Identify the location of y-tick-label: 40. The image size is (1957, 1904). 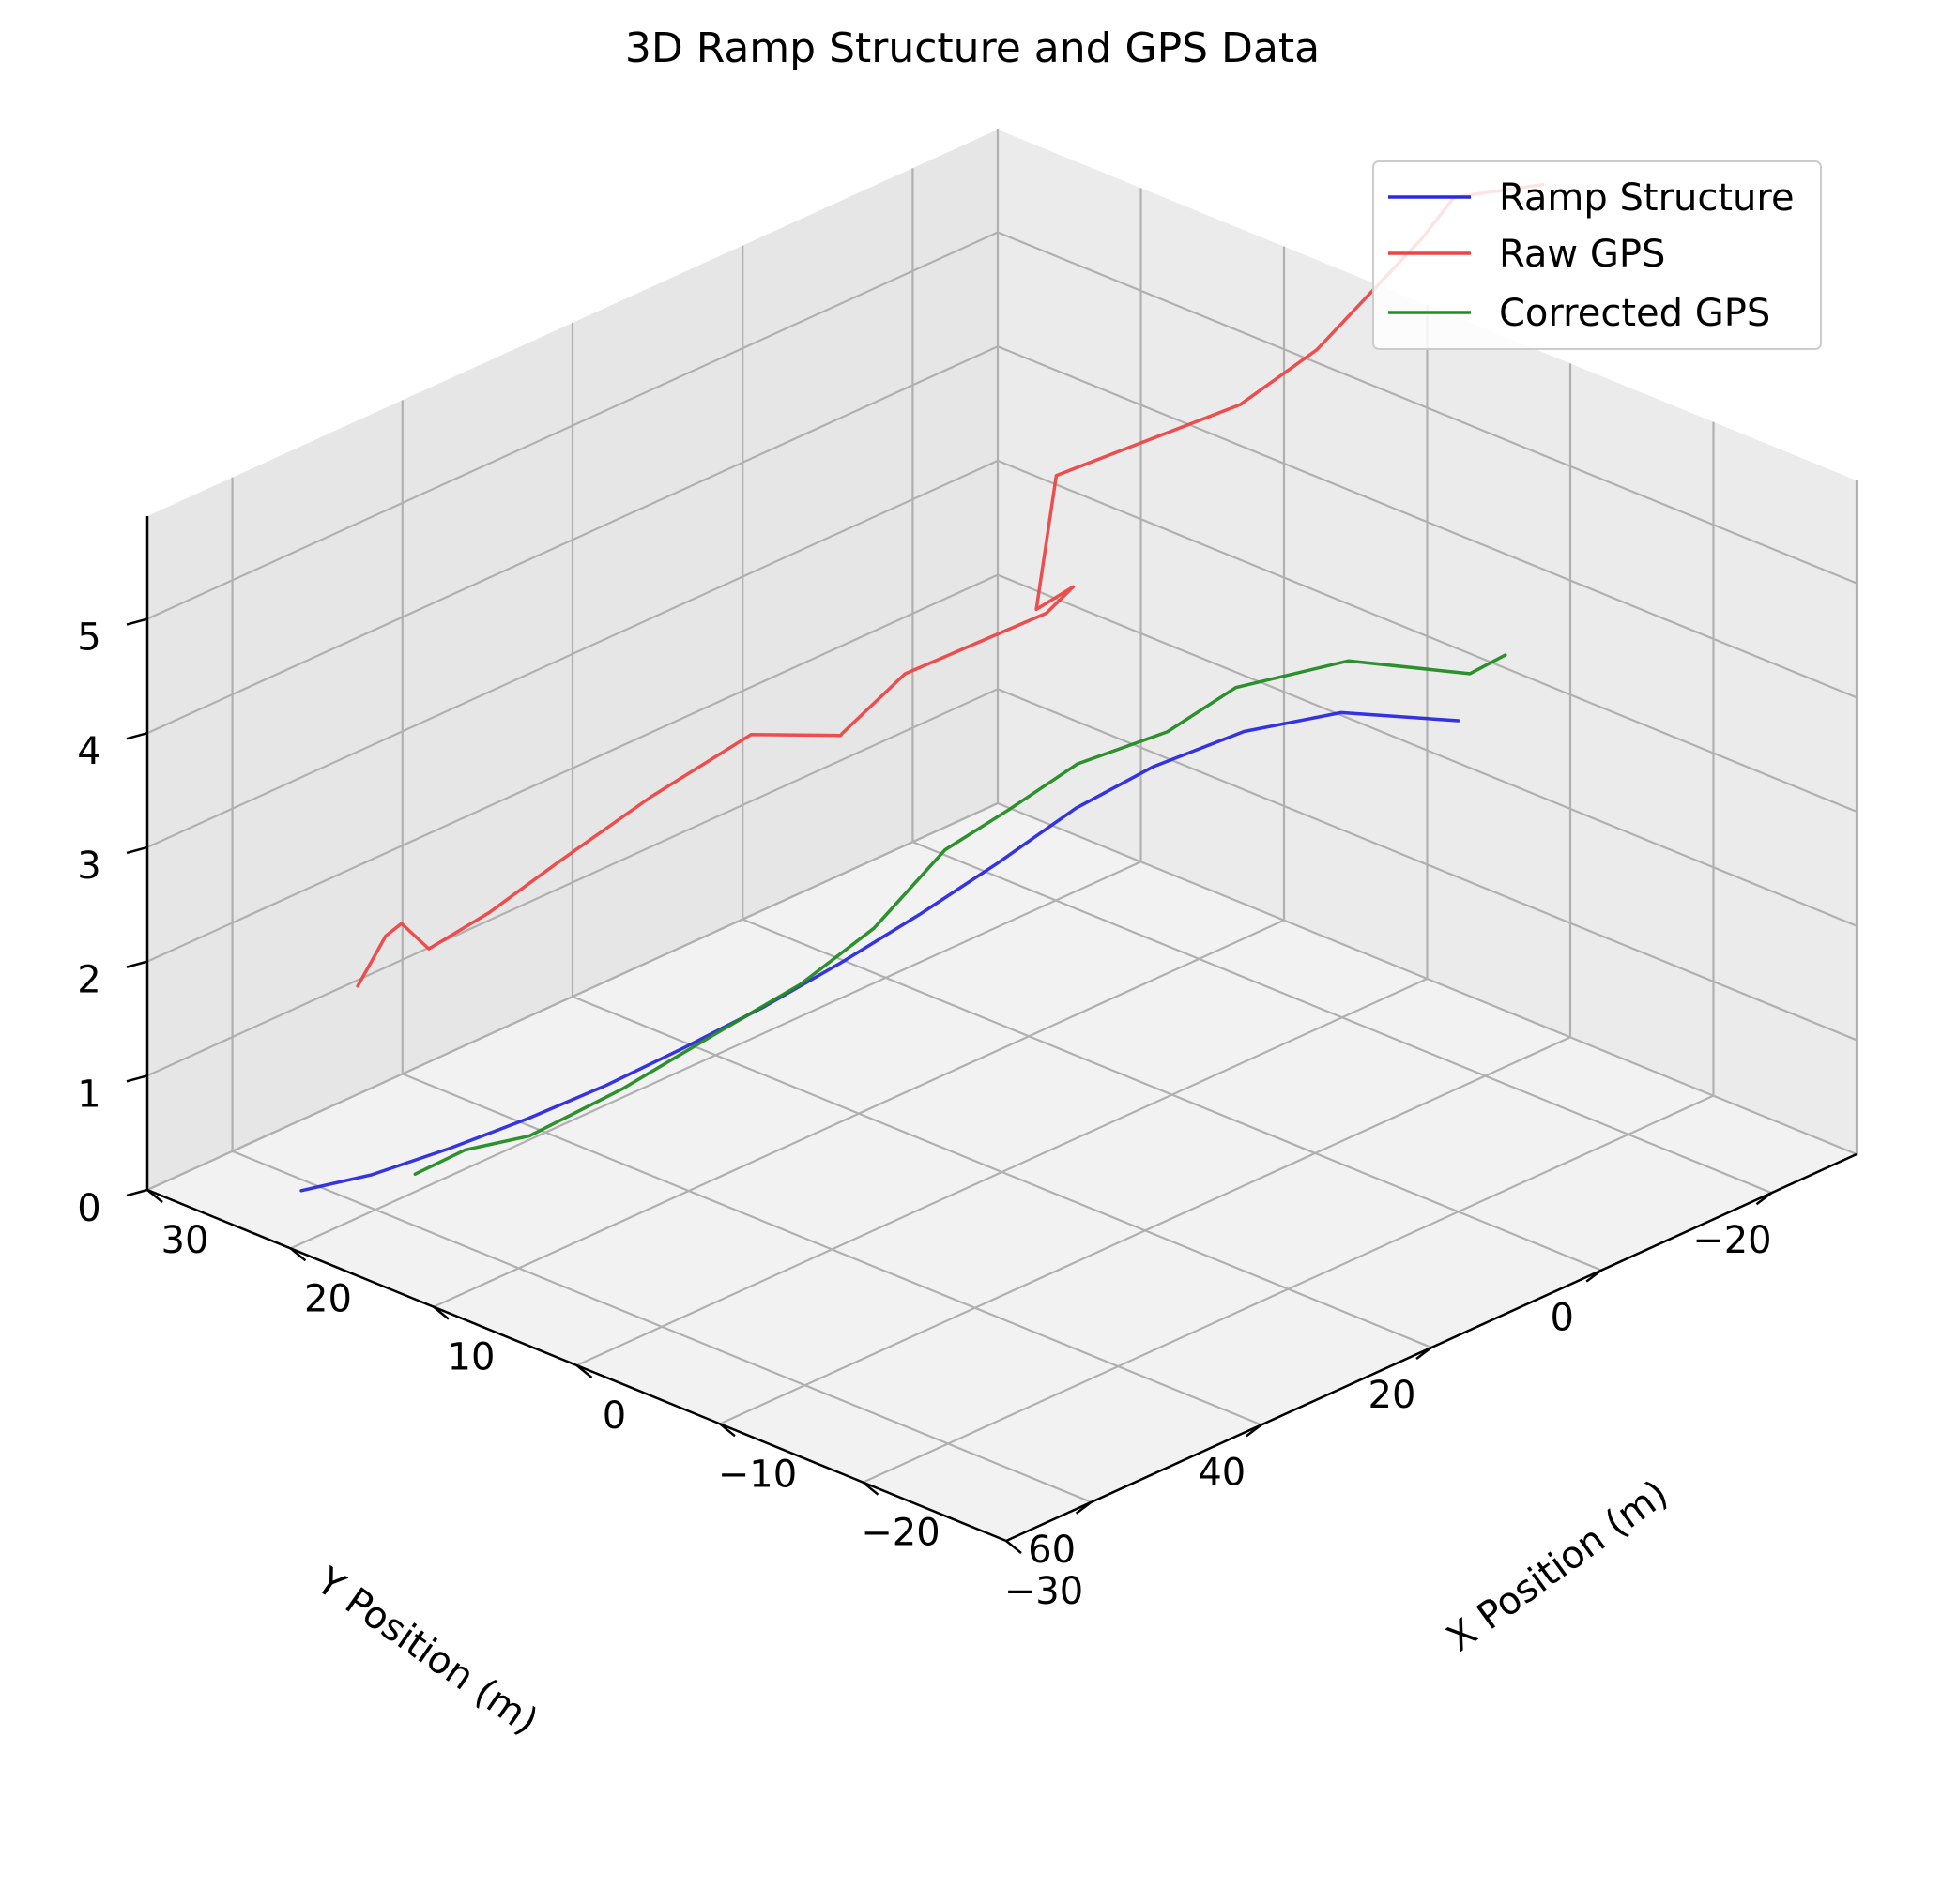
(1222, 1472).